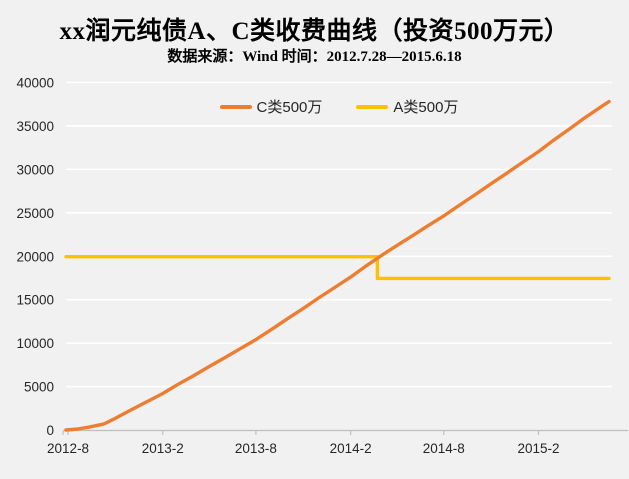 Image resolution: width=629 pixels, height=479 pixels. I want to click on legend-item-c: C类500万, so click(271, 107).